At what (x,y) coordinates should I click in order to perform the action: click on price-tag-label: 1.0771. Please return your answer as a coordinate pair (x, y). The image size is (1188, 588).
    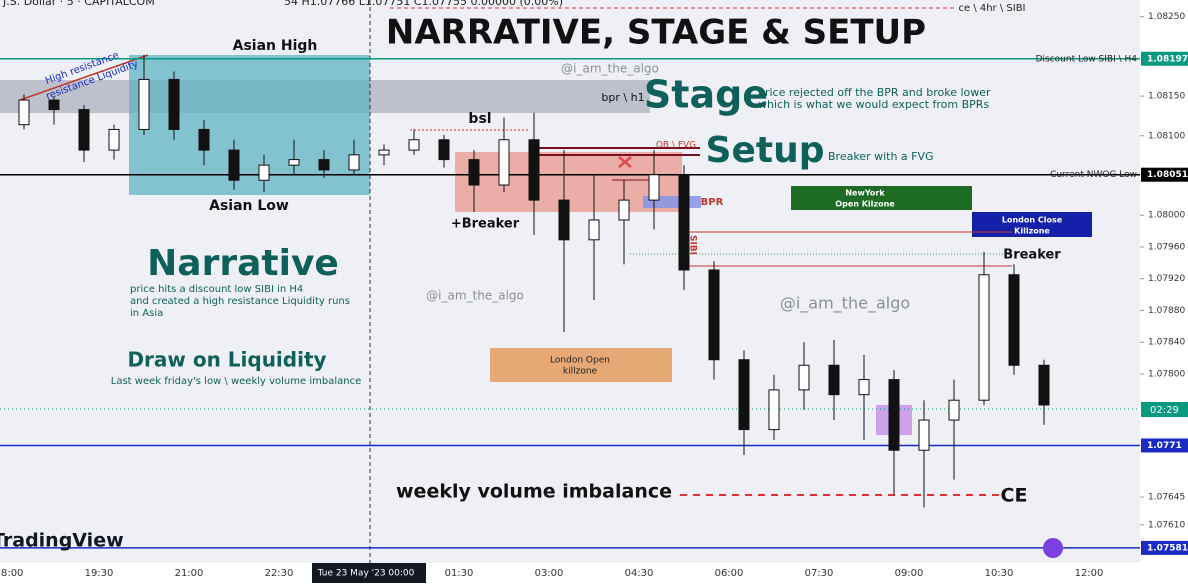
    Looking at the image, I should click on (1164, 446).